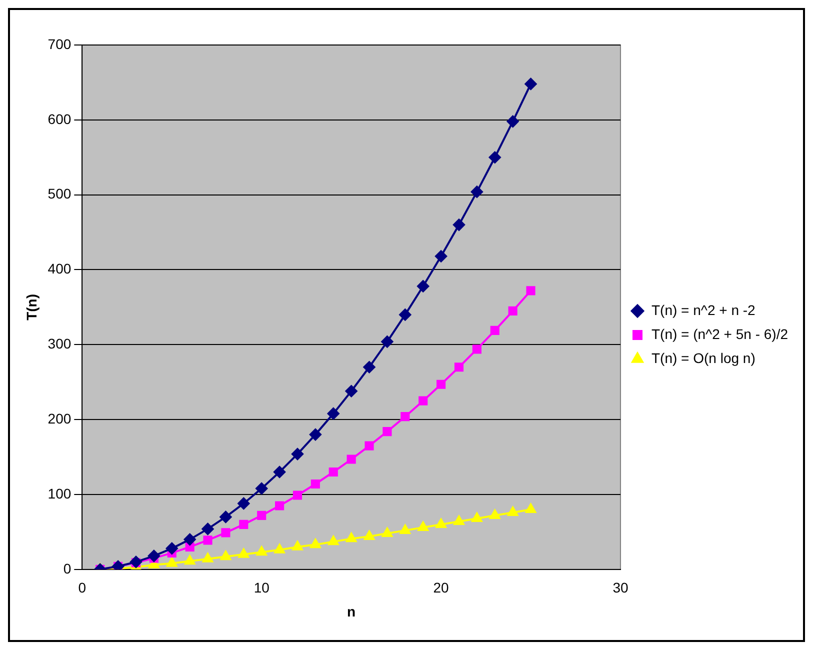 This screenshot has width=813, height=650. Describe the element at coordinates (262, 588) in the screenshot. I see `x-tick-label: 10` at that location.